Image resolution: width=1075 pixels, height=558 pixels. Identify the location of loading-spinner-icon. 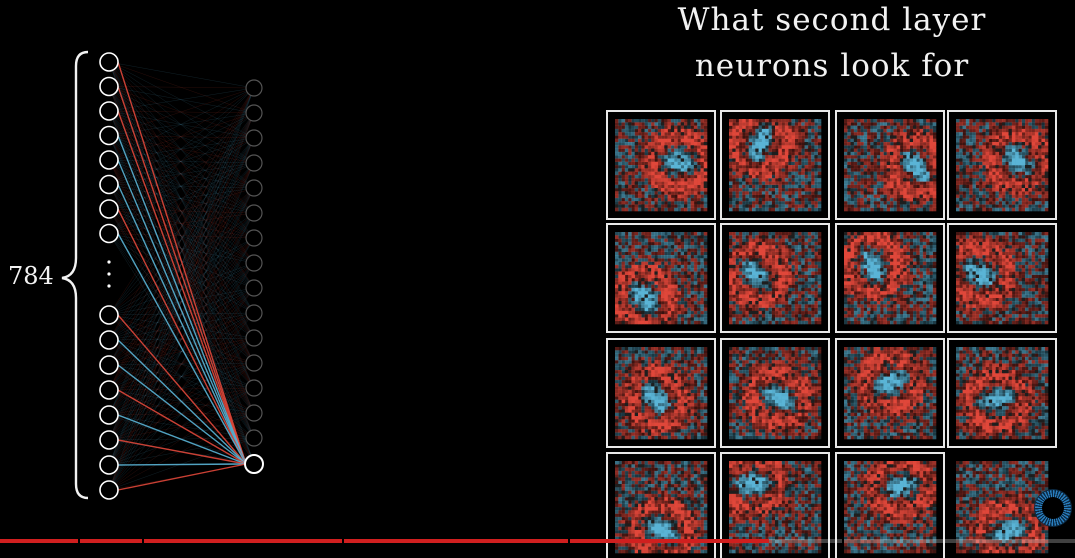
(1053, 508).